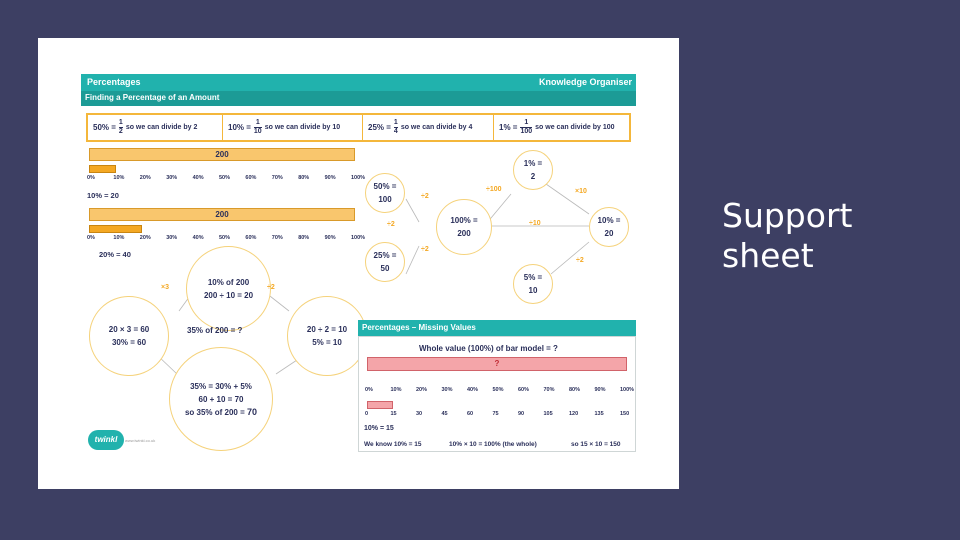 The height and width of the screenshot is (540, 960). I want to click on pct-tick-1: 10%, so click(396, 390).